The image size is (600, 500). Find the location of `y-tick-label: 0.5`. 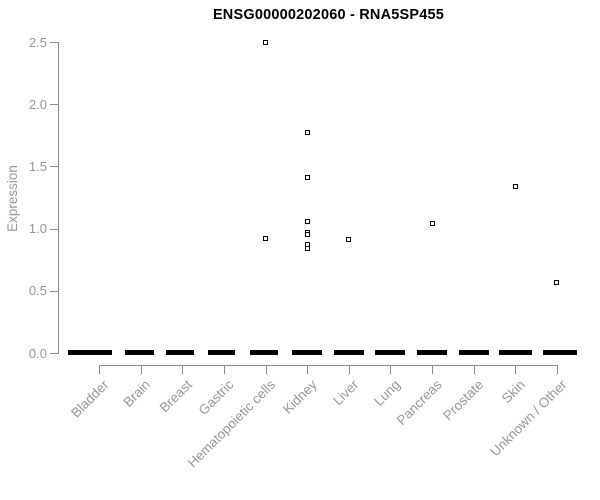

y-tick-label: 0.5 is located at coordinates (37, 291).